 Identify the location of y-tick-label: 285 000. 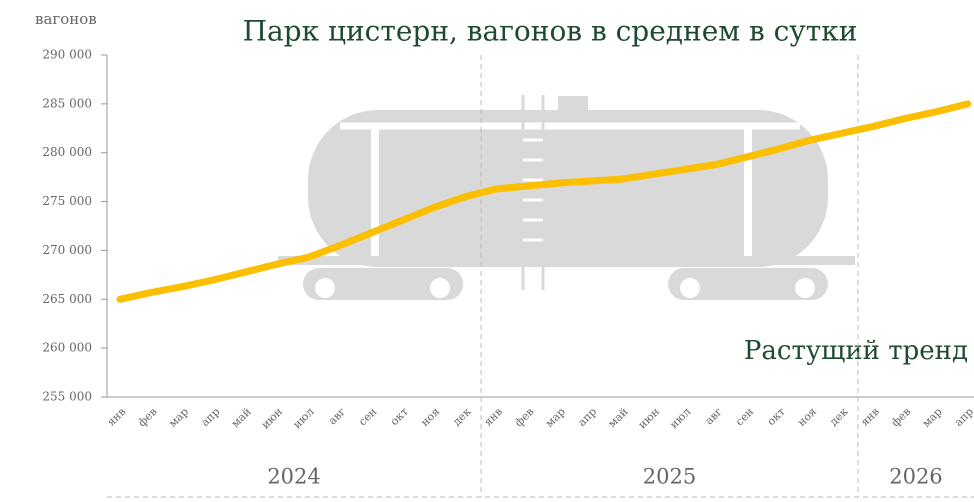
(67, 103).